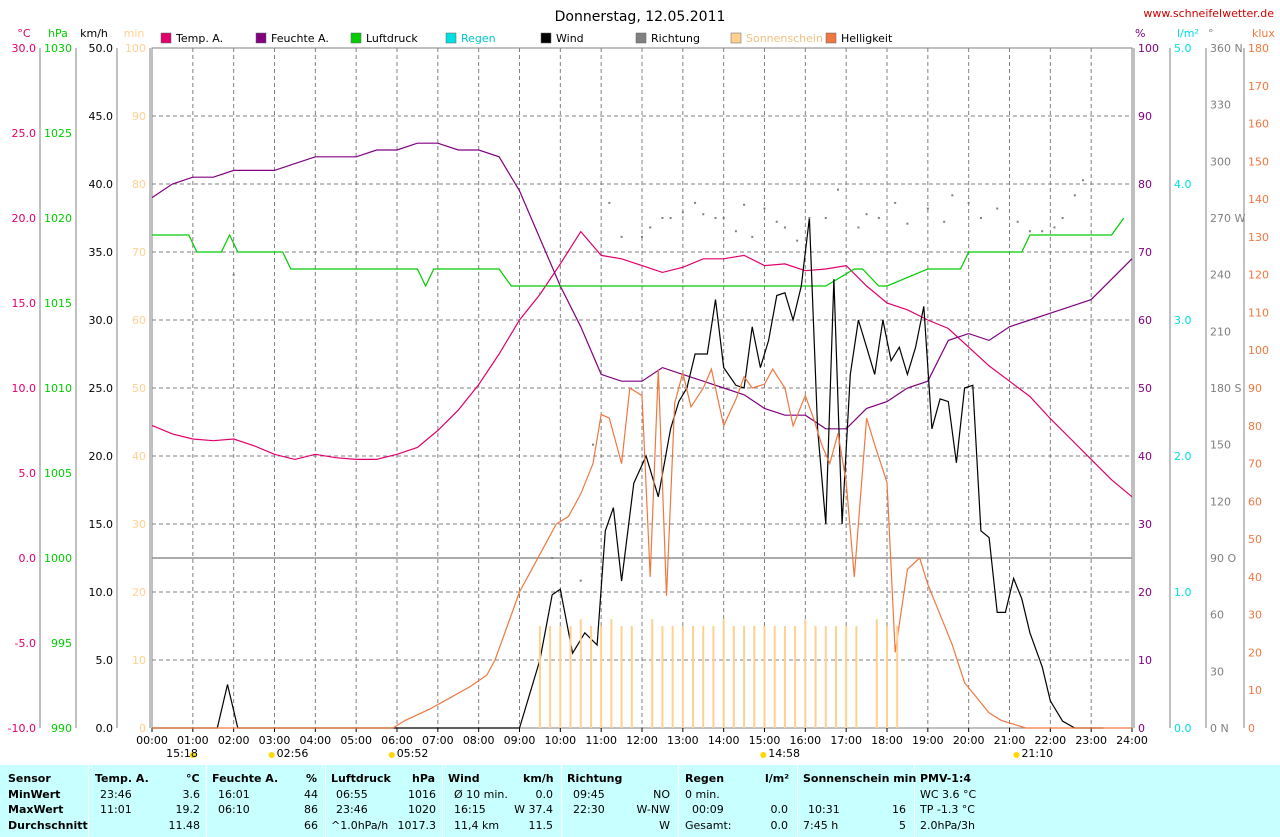 The image size is (1280, 837). Describe the element at coordinates (1145, 456) in the screenshot. I see `humidity-tick-label: 40` at that location.